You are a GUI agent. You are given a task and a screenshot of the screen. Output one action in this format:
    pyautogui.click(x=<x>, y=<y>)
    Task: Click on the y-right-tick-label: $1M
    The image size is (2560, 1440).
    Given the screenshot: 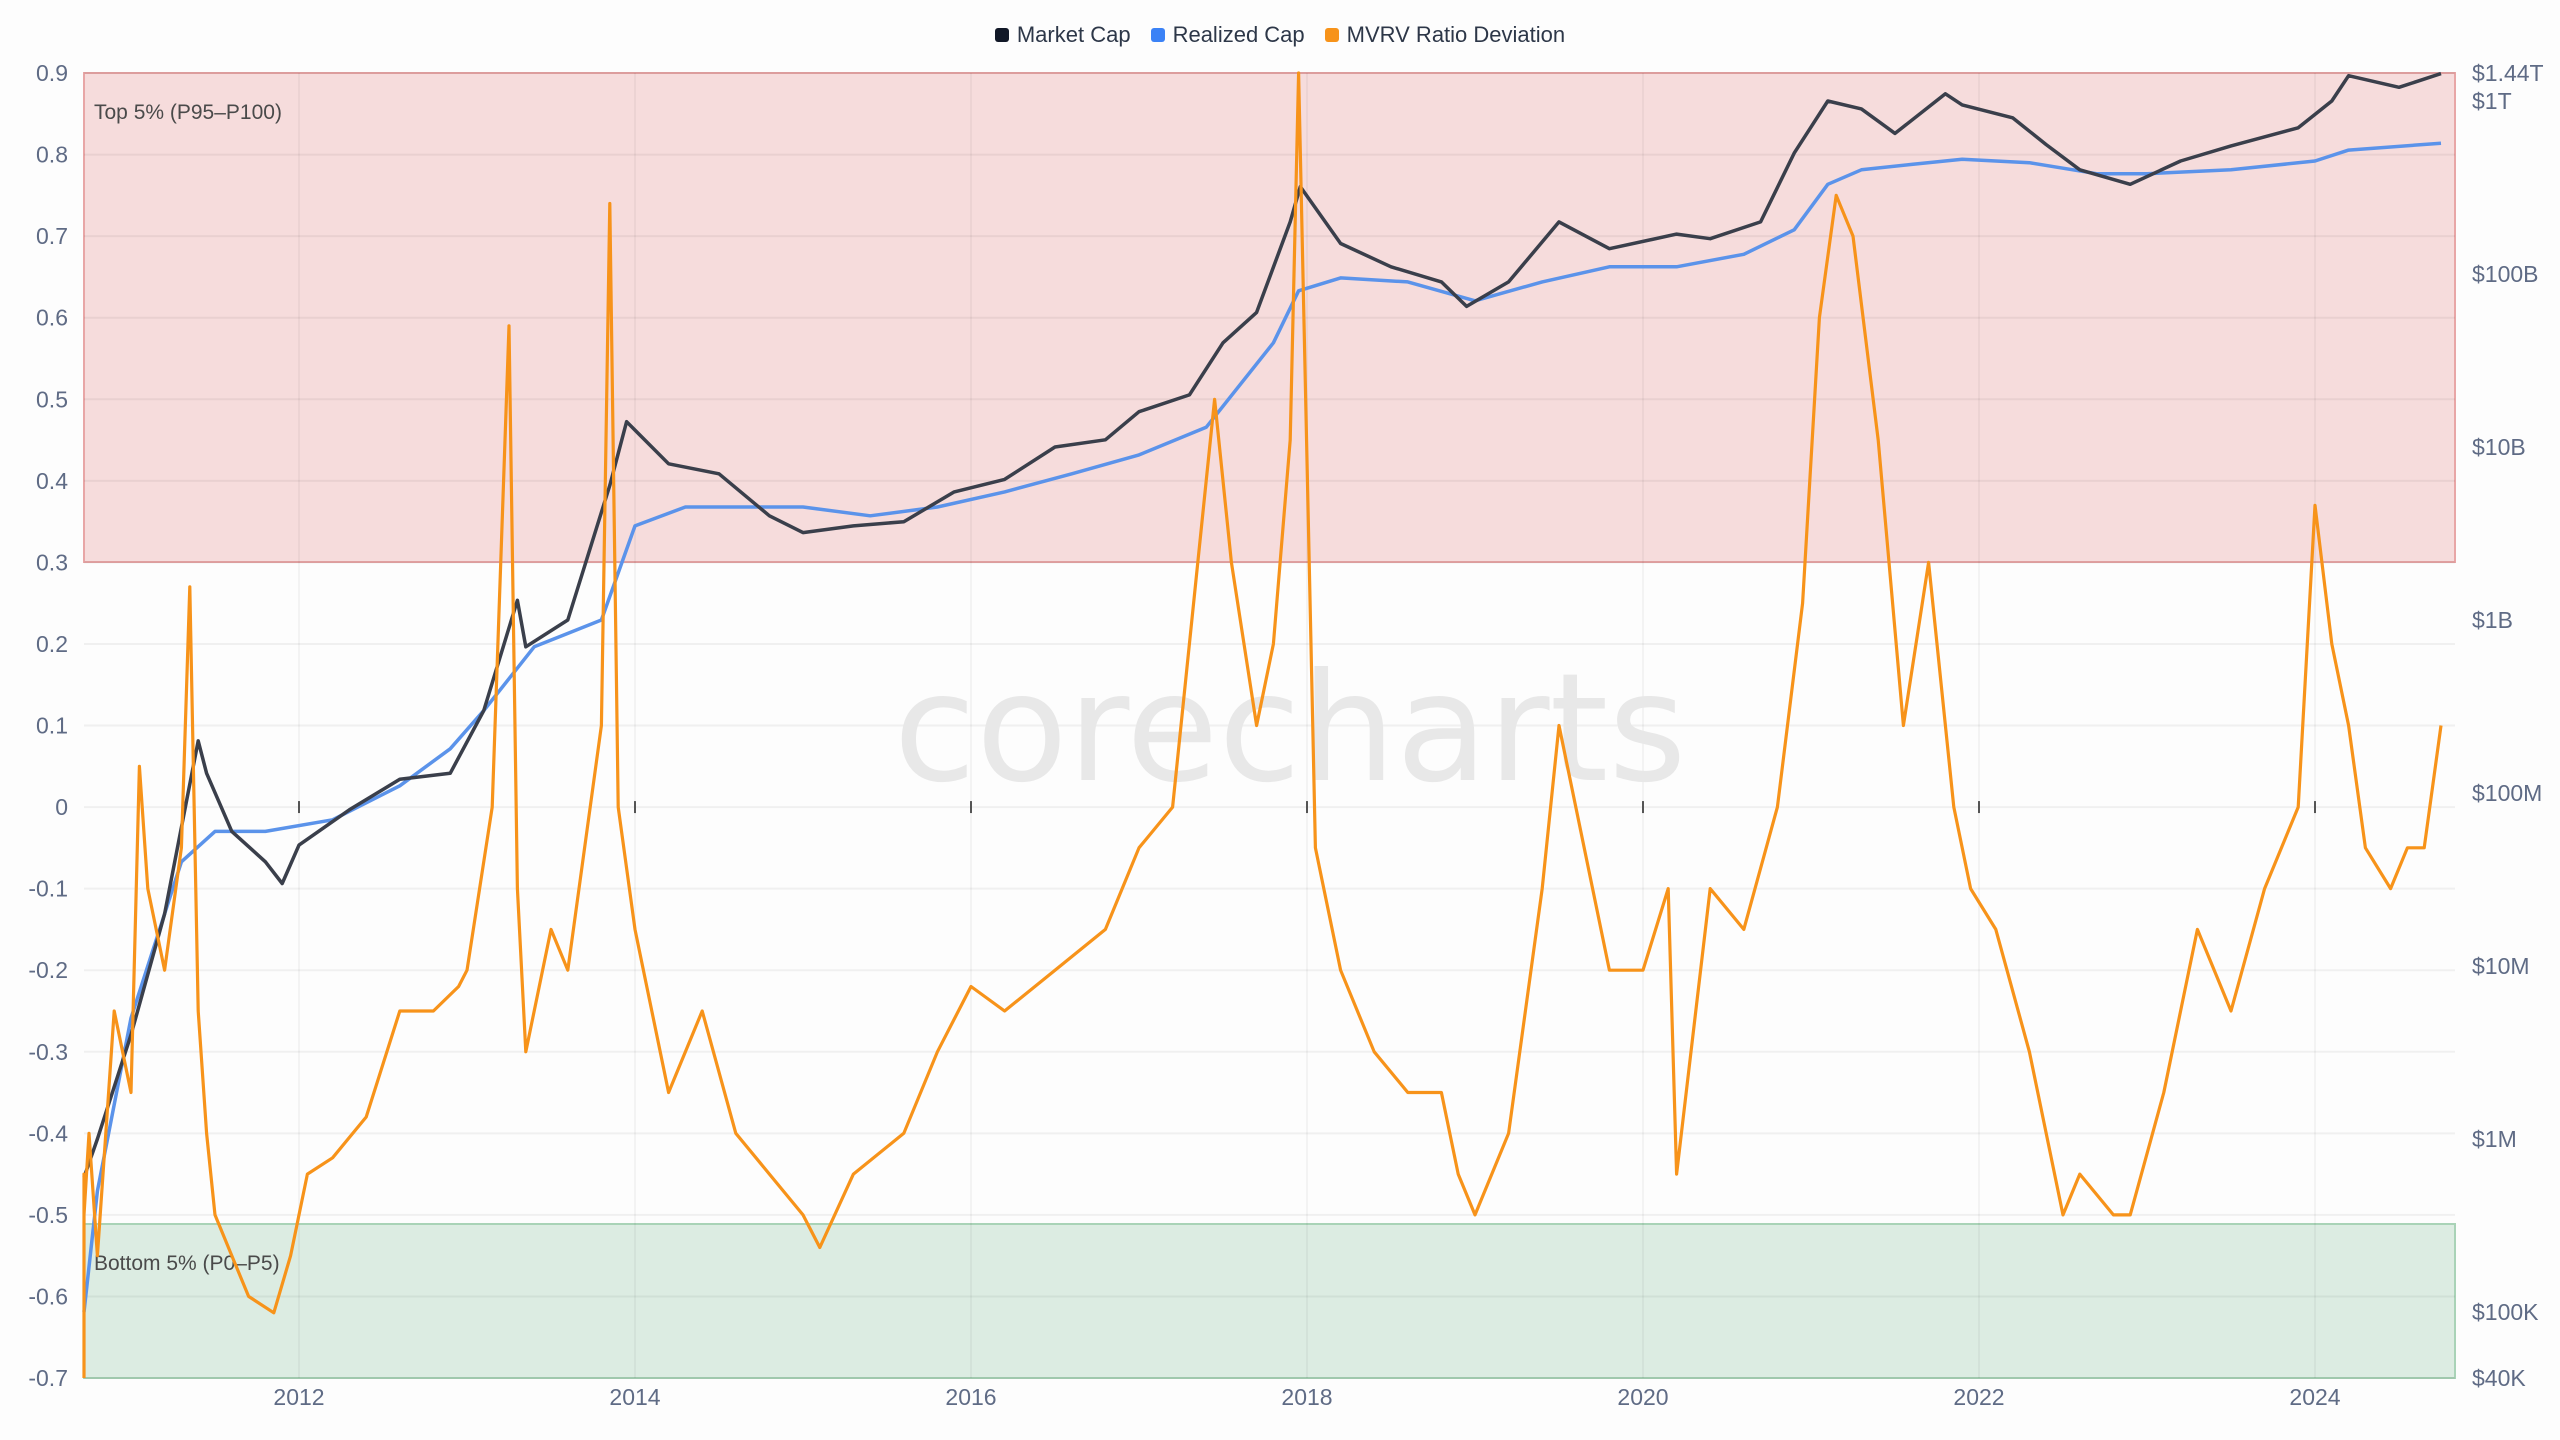 What is the action you would take?
    pyautogui.click(x=2494, y=1139)
    